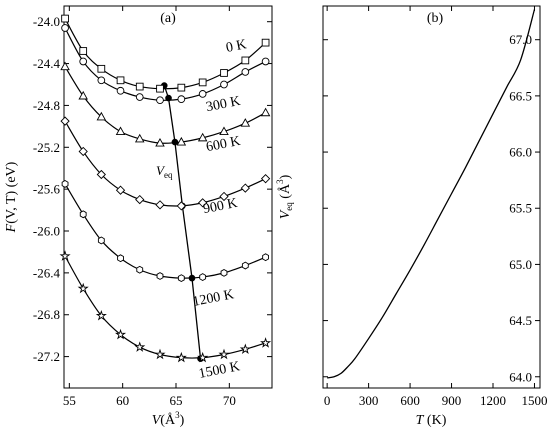  I want to click on y-tick-label: -26.8, so click(46, 314).